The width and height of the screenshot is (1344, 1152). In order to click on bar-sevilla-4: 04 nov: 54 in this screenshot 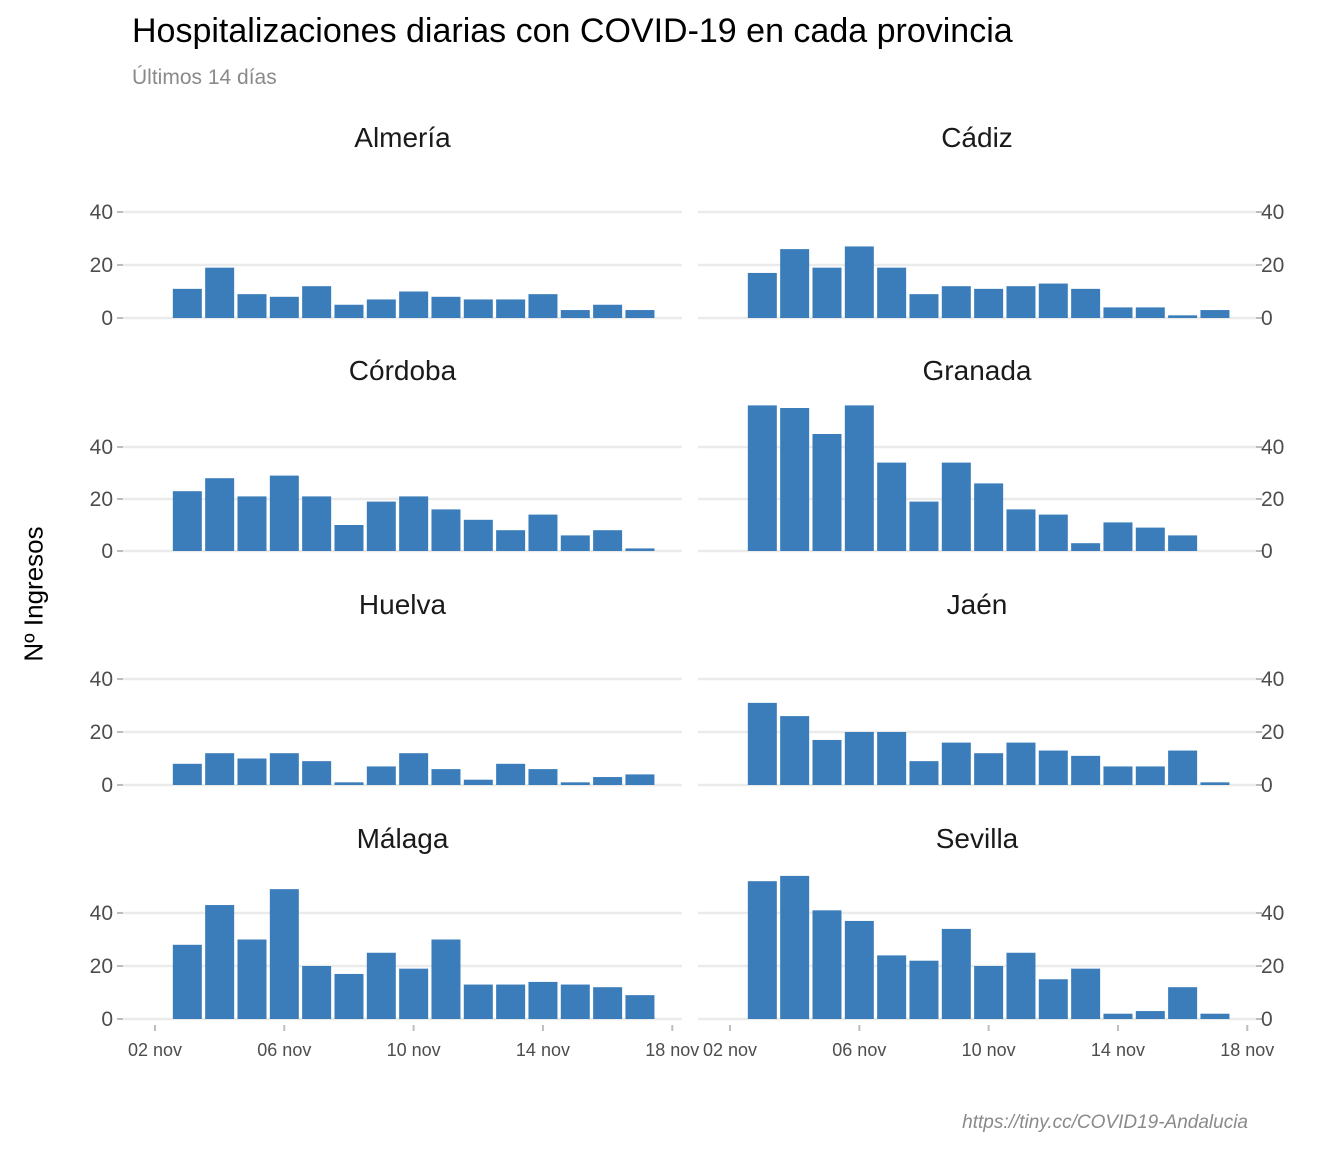, I will do `click(795, 947)`.